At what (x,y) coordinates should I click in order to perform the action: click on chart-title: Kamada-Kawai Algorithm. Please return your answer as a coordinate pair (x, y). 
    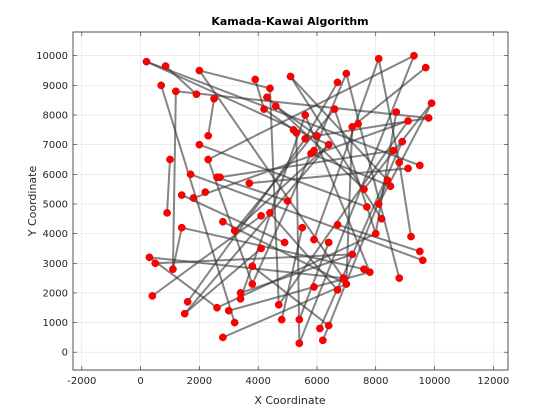
    Looking at the image, I should click on (289, 21).